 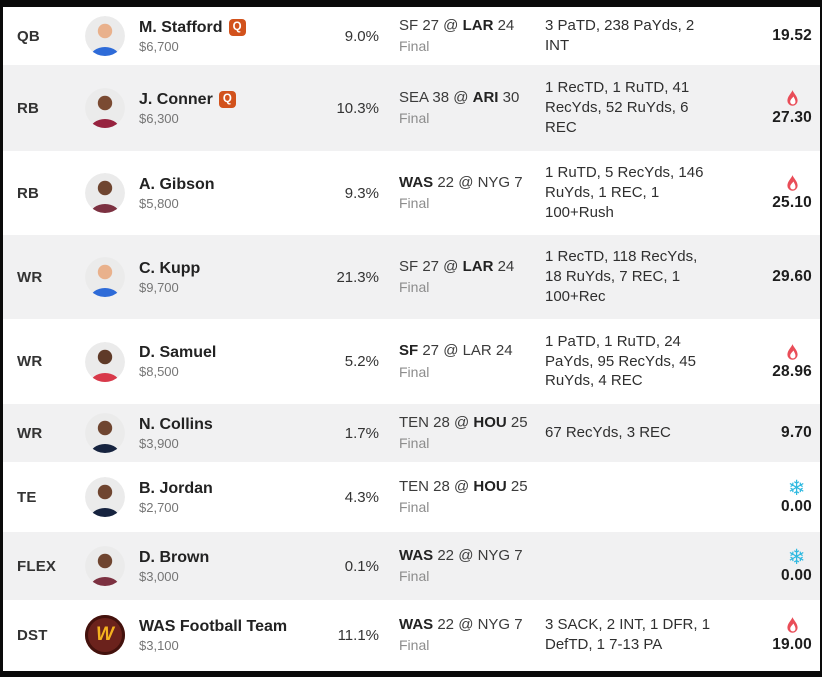 I want to click on position-label: QB, so click(x=28, y=36).